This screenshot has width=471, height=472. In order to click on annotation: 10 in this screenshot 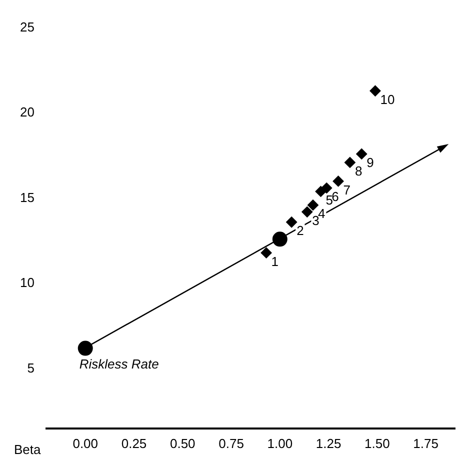, I will do `click(387, 99)`.